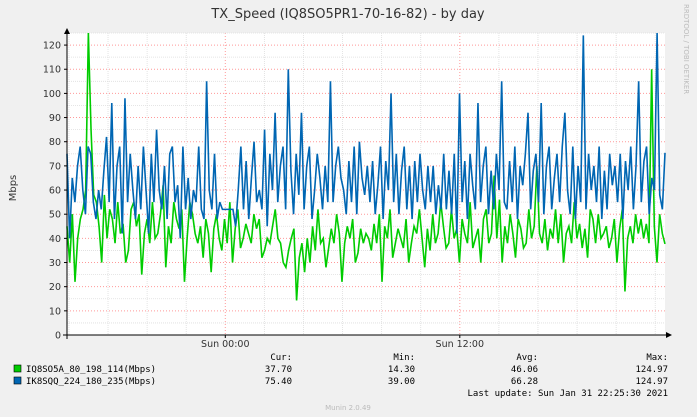 This screenshot has width=697, height=417. Describe the element at coordinates (347, 14) in the screenshot. I see `chart-title: TX_Speed (IQ8SO5PR1-70-16-82) - by day` at that location.